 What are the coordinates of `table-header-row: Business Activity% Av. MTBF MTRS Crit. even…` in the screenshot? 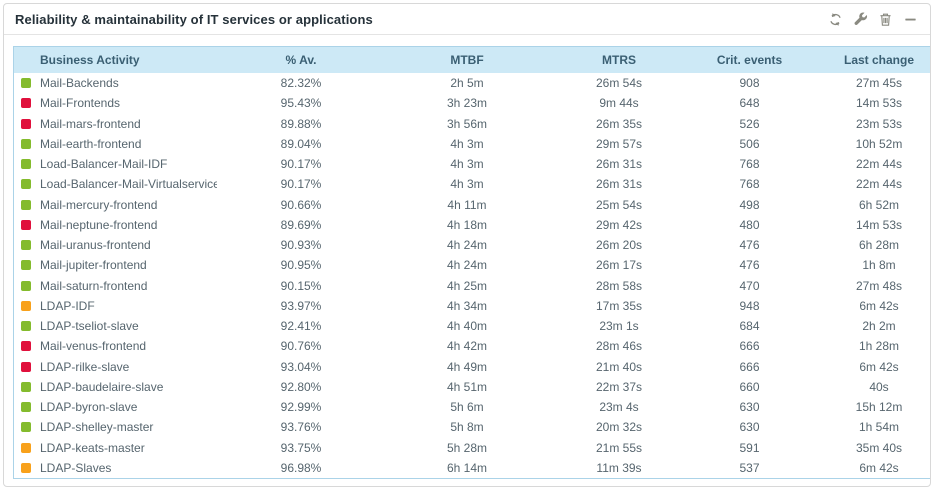 It's located at (471, 59).